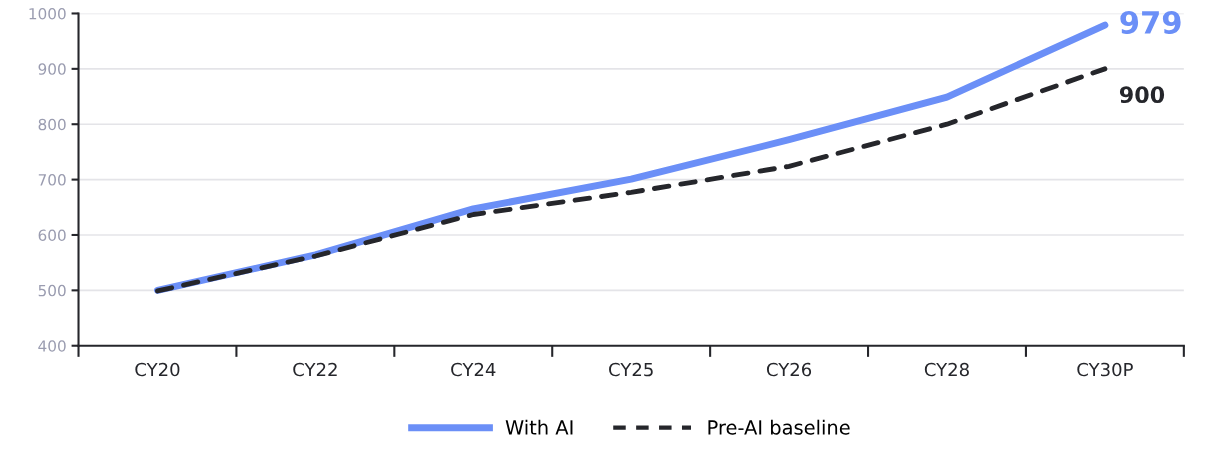  What do you see at coordinates (52, 346) in the screenshot?
I see `y-tick-label: 400` at bounding box center [52, 346].